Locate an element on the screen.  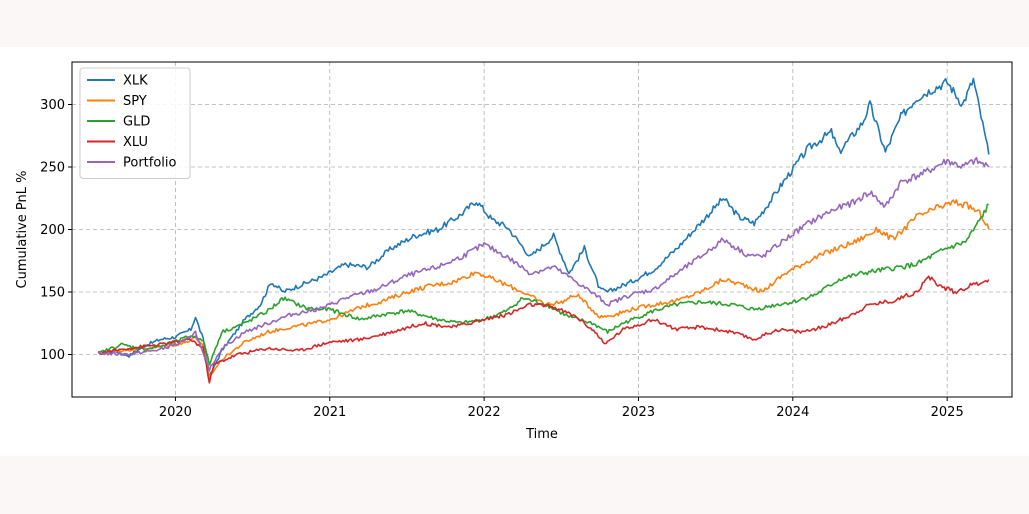
legend-label: GLD is located at coordinates (136, 122).